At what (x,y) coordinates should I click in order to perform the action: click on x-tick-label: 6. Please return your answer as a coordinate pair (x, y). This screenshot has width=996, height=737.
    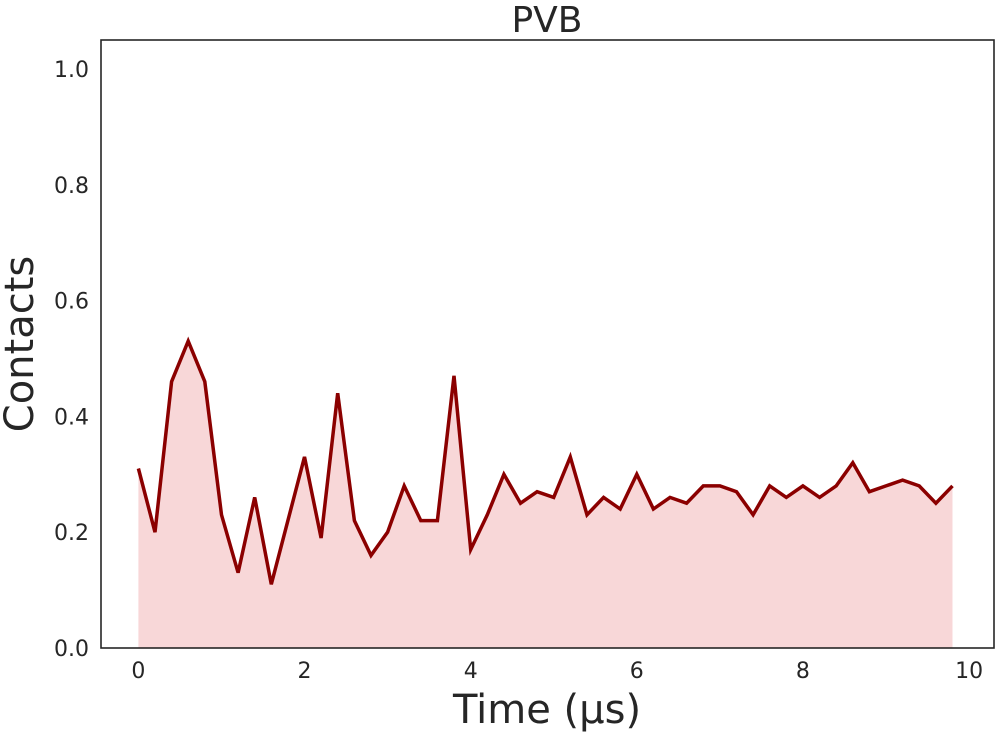
    Looking at the image, I should click on (637, 671).